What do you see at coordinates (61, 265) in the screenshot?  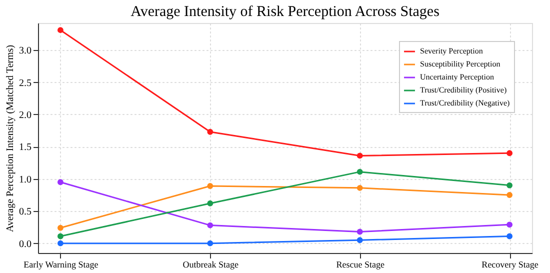 I see `x-tick-label: Early Warning Stage` at bounding box center [61, 265].